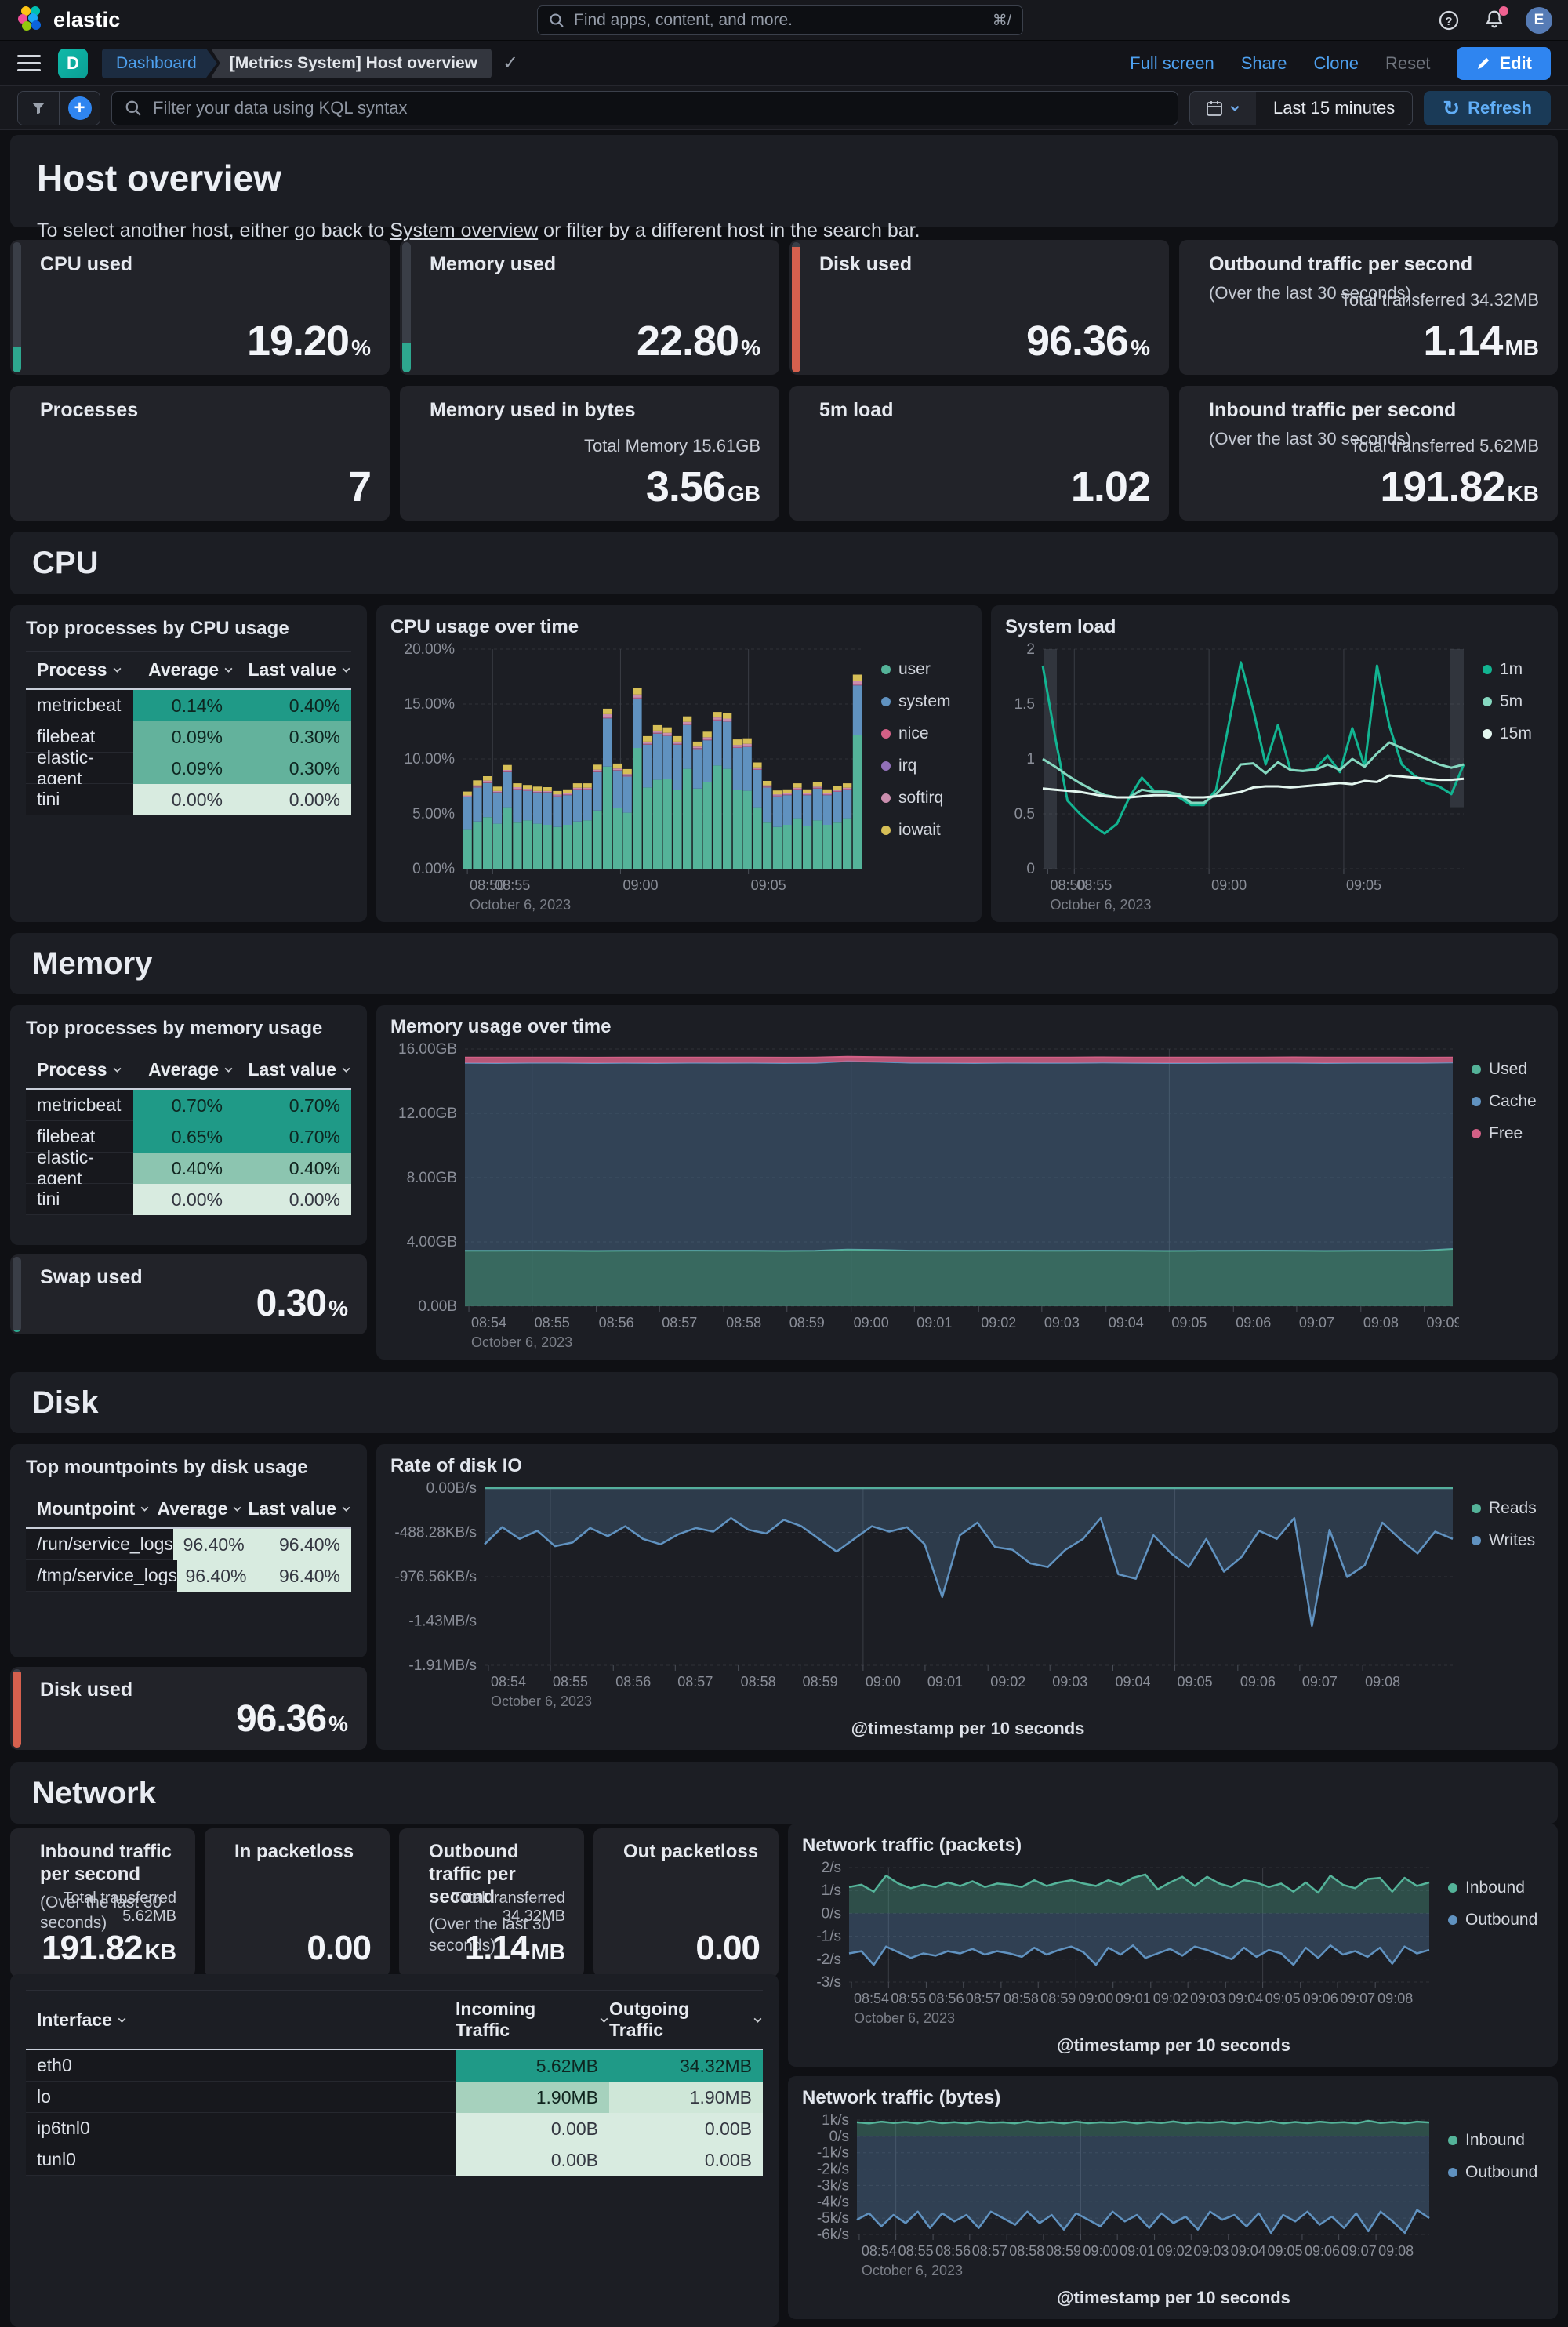 Image resolution: width=1568 pixels, height=2327 pixels. Describe the element at coordinates (1508, 1069) in the screenshot. I see `legend-item-Used: Used` at that location.